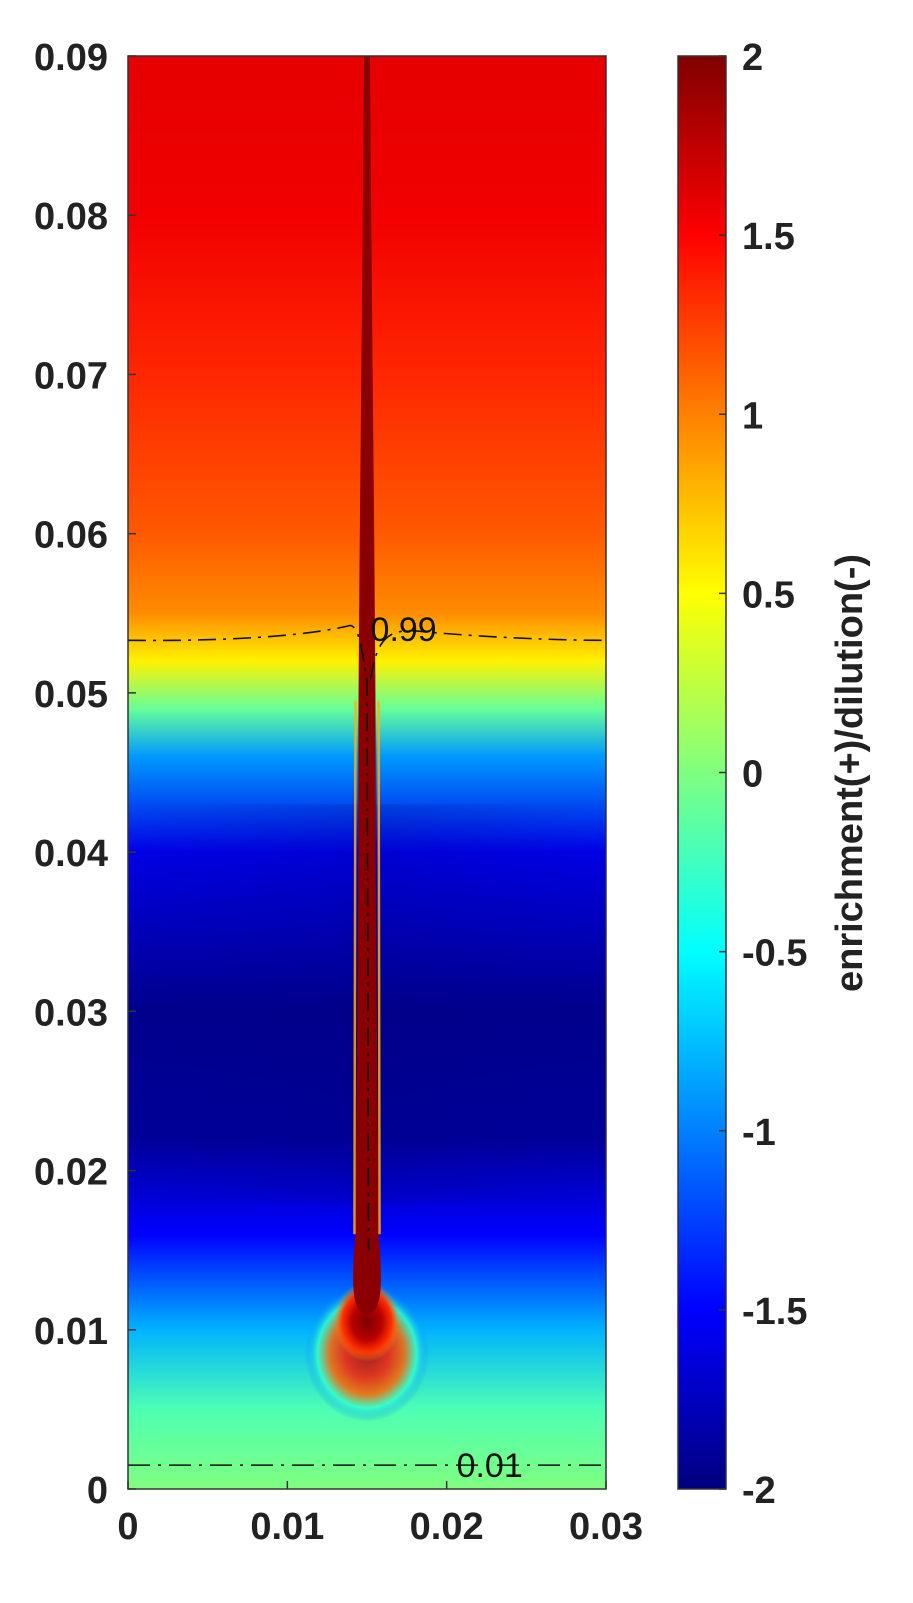  What do you see at coordinates (850, 773) in the screenshot?
I see `colorbar-label: enrichment(+)/dilution(-)` at bounding box center [850, 773].